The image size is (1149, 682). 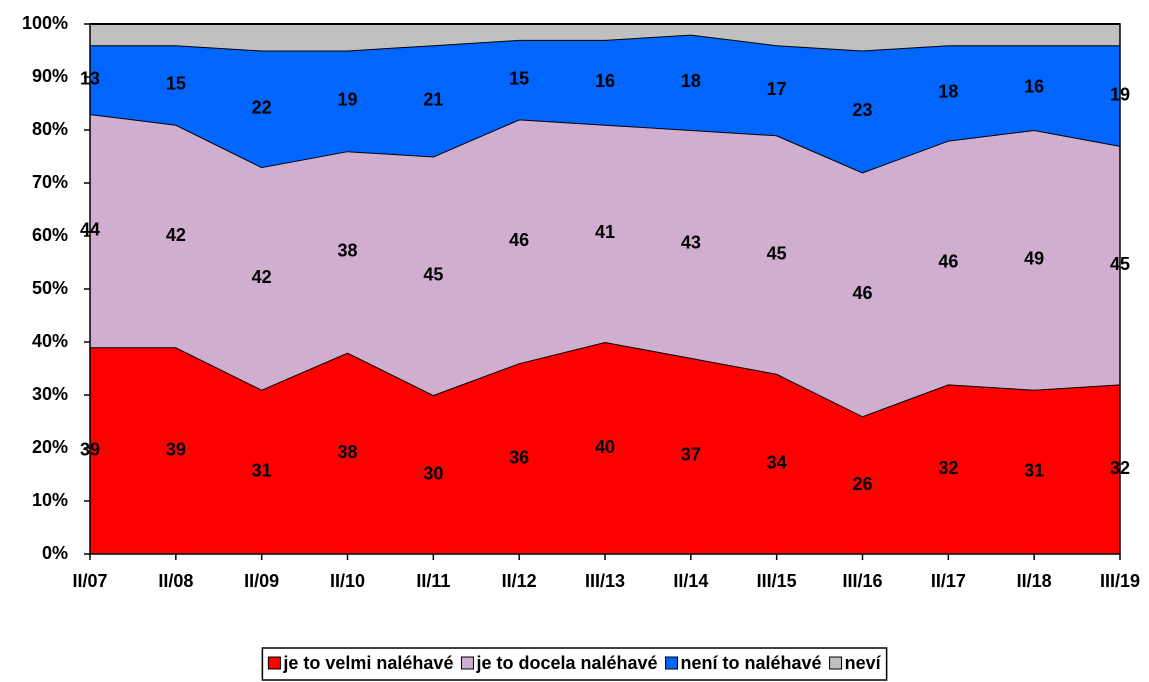 What do you see at coordinates (691, 243) in the screenshot?
I see `data-label: 43` at bounding box center [691, 243].